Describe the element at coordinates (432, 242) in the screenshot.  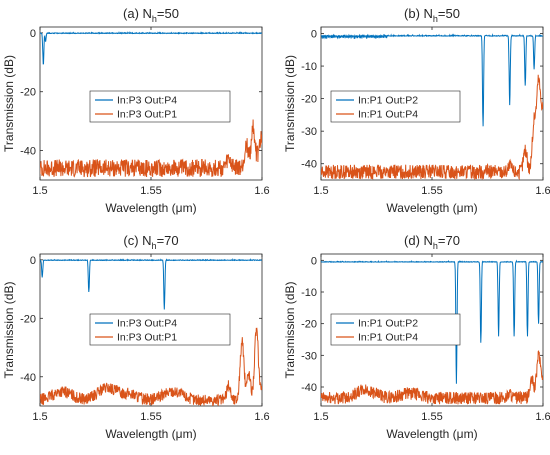
I see `subplot-title: (d) Nh=70` at that location.